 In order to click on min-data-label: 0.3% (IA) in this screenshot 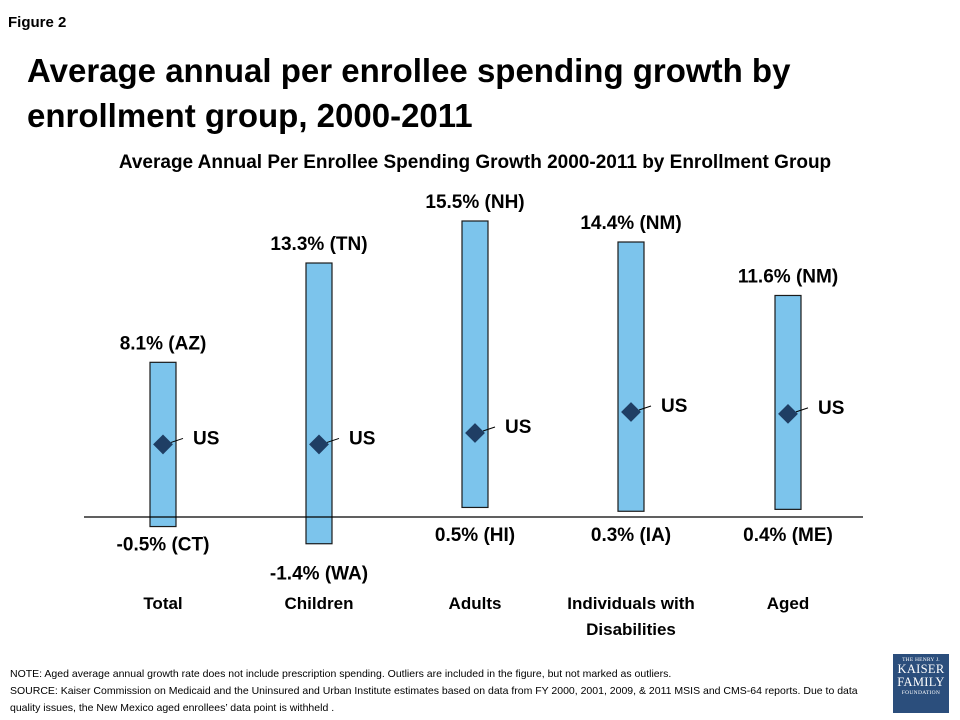, I will do `click(631, 535)`.